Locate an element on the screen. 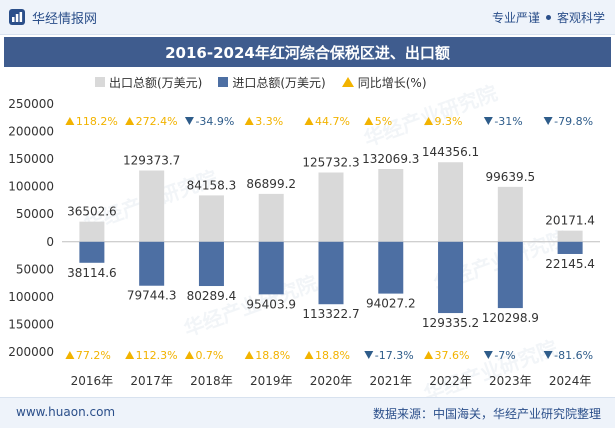 The width and height of the screenshot is (615, 428). export-value-label: 84158.3 is located at coordinates (212, 185).